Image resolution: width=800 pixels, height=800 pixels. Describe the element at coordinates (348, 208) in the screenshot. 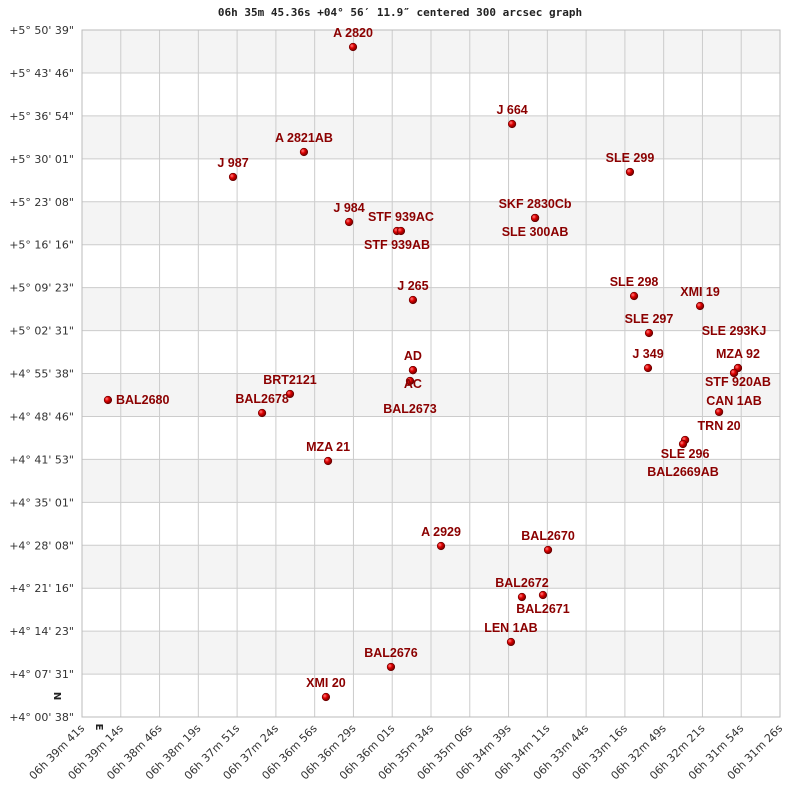

I see `star-label: J 984` at that location.